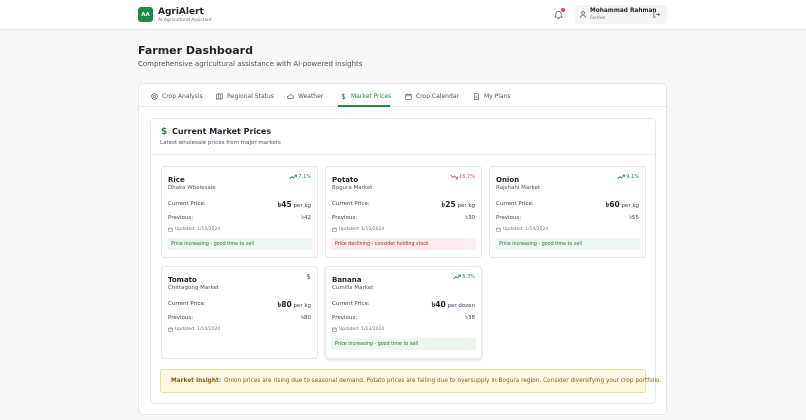 The width and height of the screenshot is (806, 420). What do you see at coordinates (306, 318) in the screenshot?
I see `previous-price: ৳80` at bounding box center [306, 318].